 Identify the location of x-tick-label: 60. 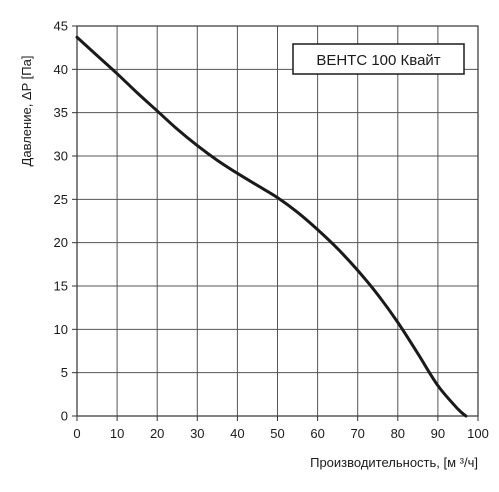
(317, 433).